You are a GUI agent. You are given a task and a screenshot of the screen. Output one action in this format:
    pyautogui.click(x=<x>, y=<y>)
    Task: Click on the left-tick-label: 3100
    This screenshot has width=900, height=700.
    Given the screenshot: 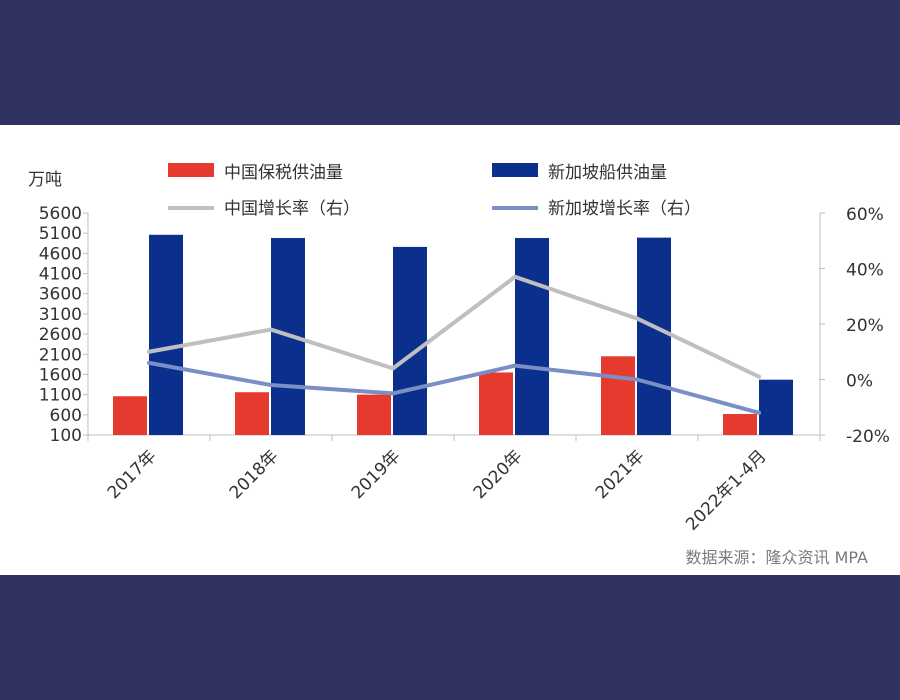 What is the action you would take?
    pyautogui.click(x=60, y=315)
    